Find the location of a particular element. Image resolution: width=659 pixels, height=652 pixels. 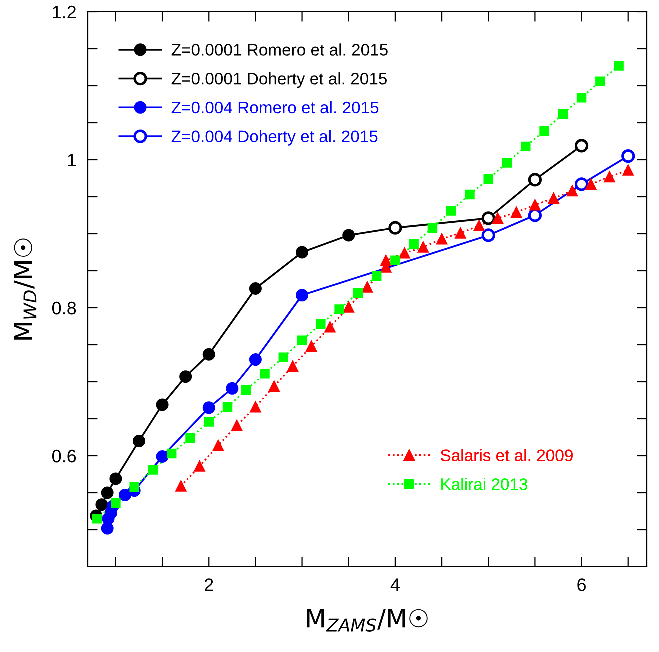

y-axis-title: M$_{WD}$/M☉ is located at coordinates (25, 289).